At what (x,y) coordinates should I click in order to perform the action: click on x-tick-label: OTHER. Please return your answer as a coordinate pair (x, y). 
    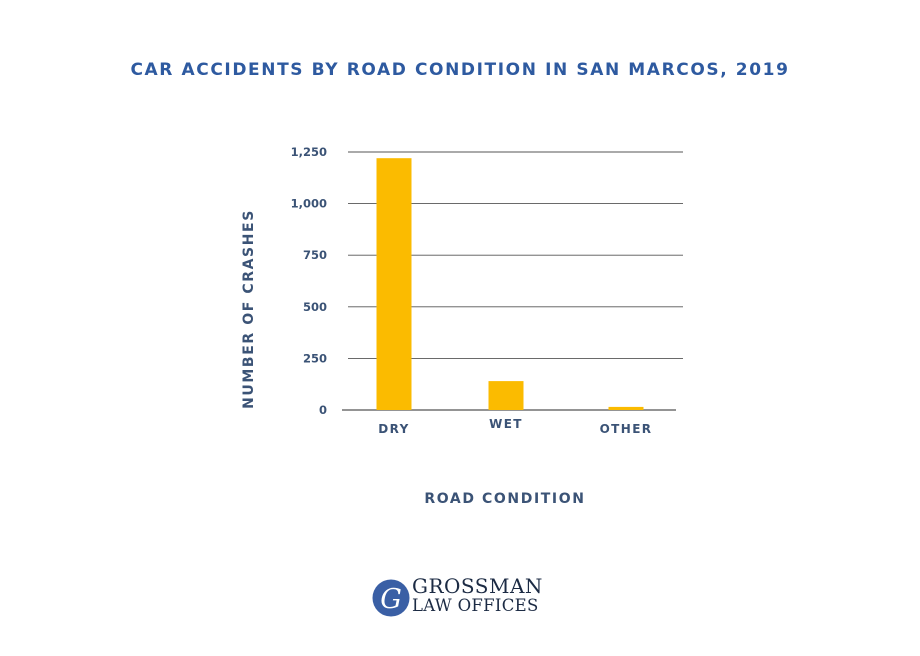
    Looking at the image, I should click on (626, 429).